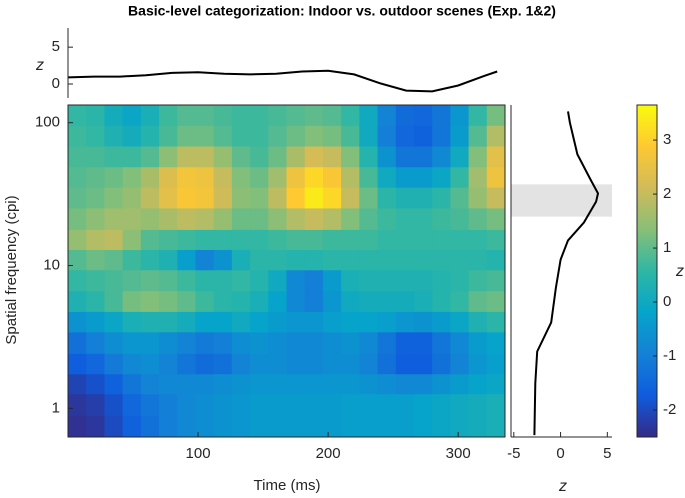 The width and height of the screenshot is (685, 498). I want to click on x-tick-label: -5, so click(513, 453).